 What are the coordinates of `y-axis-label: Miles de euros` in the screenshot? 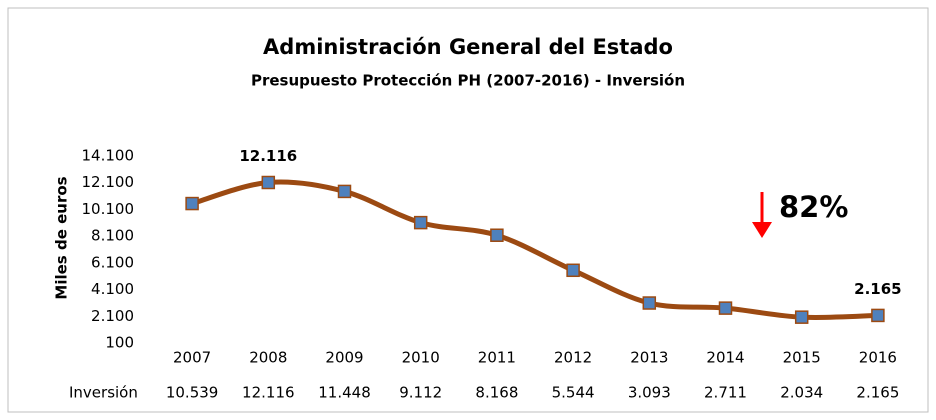 It's located at (62, 237).